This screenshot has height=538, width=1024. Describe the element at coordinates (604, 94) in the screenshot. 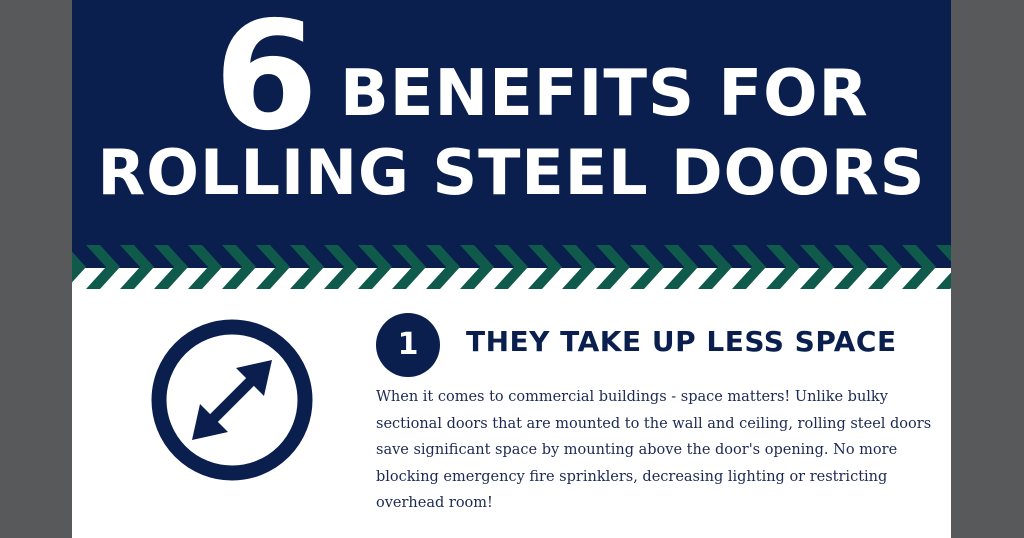

I see `title-line-1: BENEFITS FOR` at that location.